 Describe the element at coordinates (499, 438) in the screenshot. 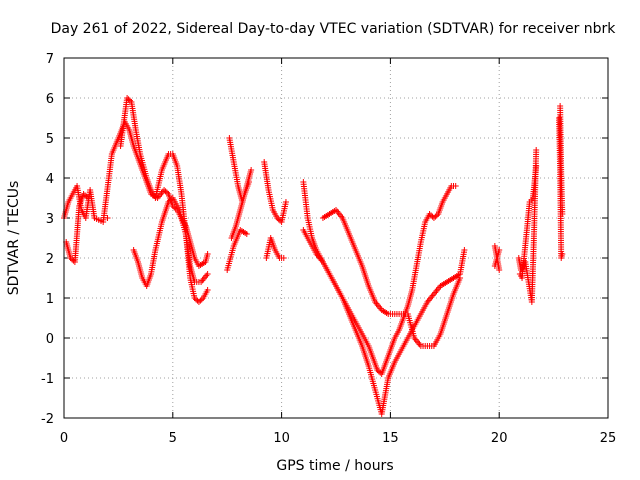

I see `x-tick-label: 20` at that location.